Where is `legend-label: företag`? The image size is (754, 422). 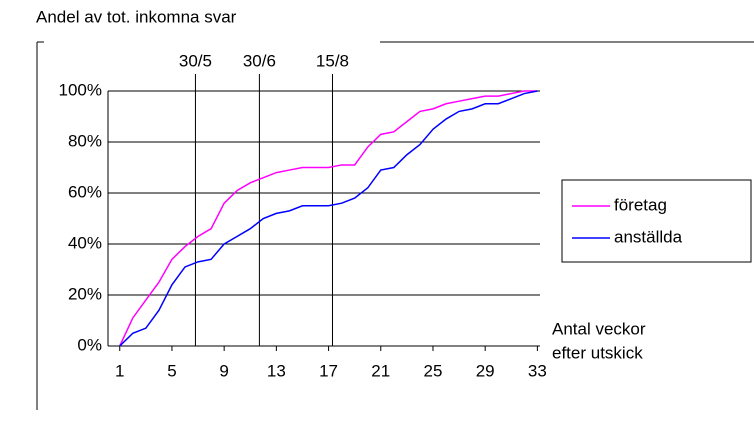 legend-label: företag is located at coordinates (640, 204).